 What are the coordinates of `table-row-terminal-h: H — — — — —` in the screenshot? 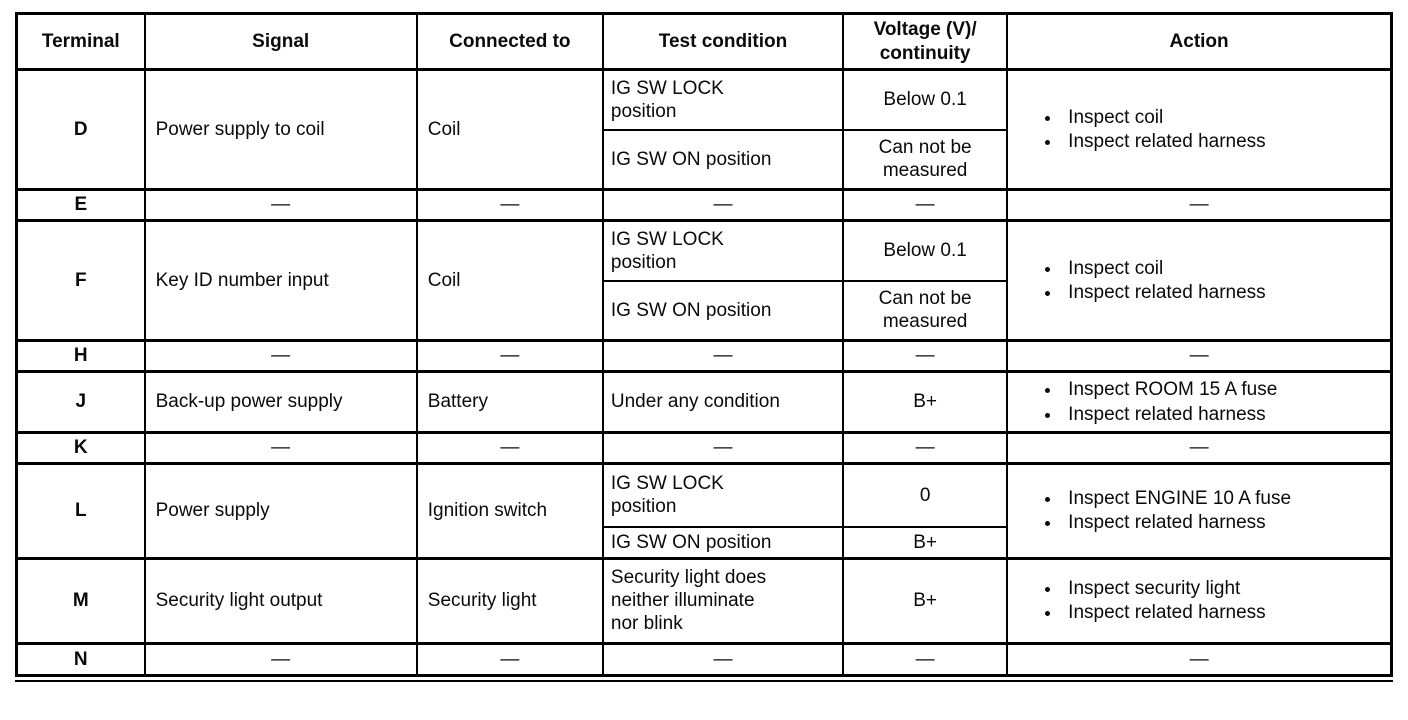 It's located at (704, 356).